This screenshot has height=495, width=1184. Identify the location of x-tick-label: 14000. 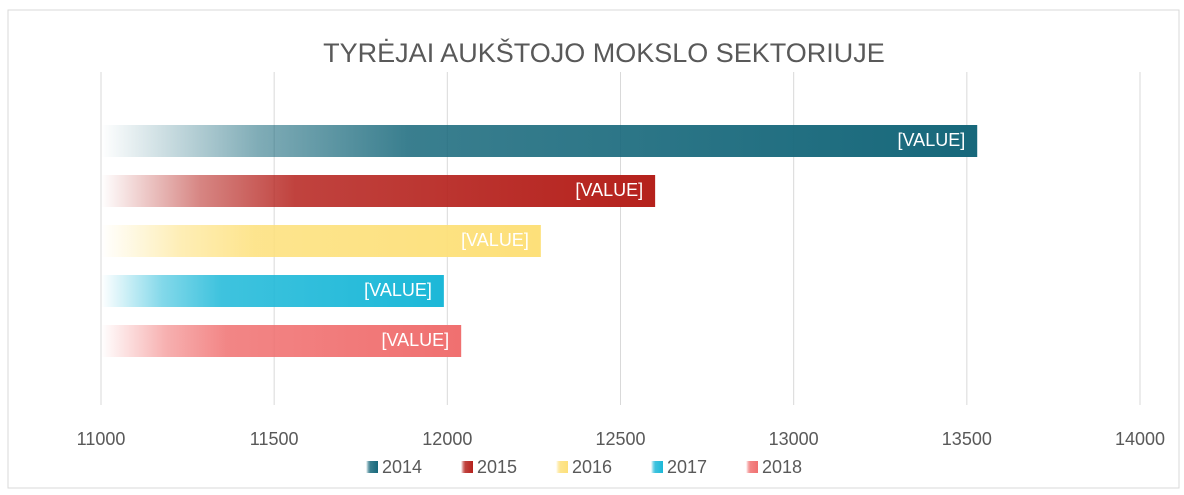
(1140, 439).